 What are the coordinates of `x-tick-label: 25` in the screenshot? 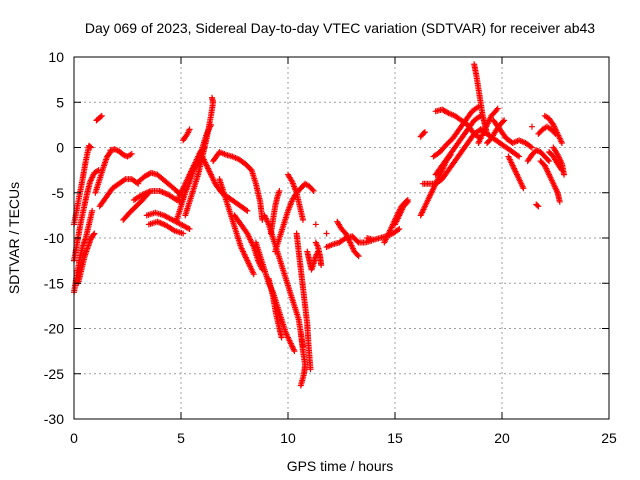 It's located at (609, 438).